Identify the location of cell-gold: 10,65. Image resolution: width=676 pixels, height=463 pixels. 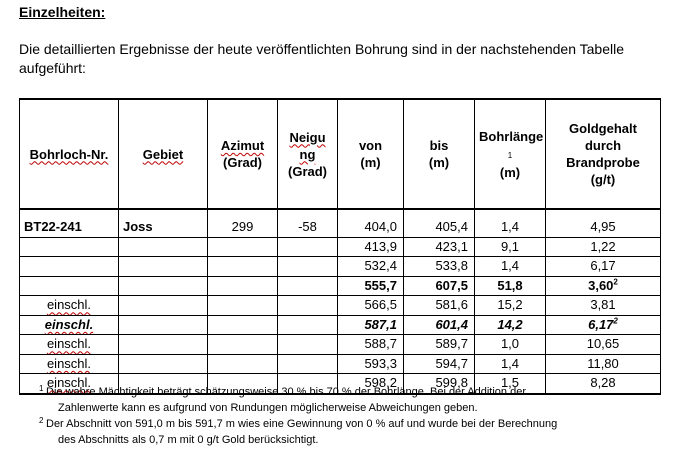
(603, 344).